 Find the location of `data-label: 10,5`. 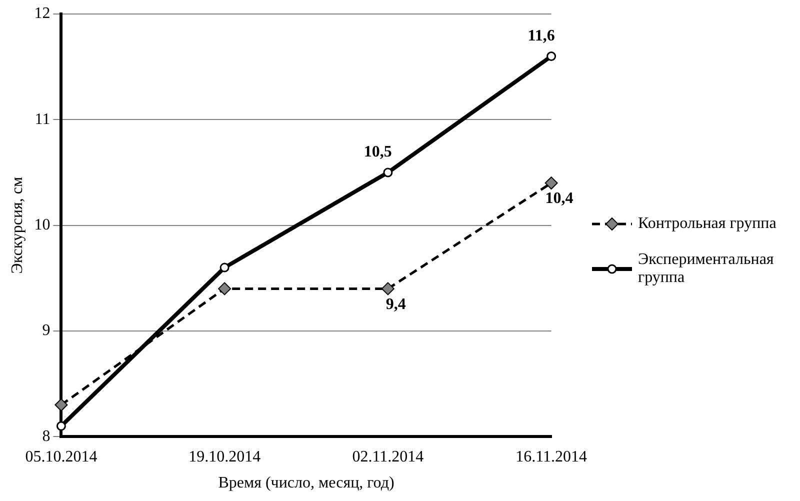

data-label: 10,5 is located at coordinates (378, 152).